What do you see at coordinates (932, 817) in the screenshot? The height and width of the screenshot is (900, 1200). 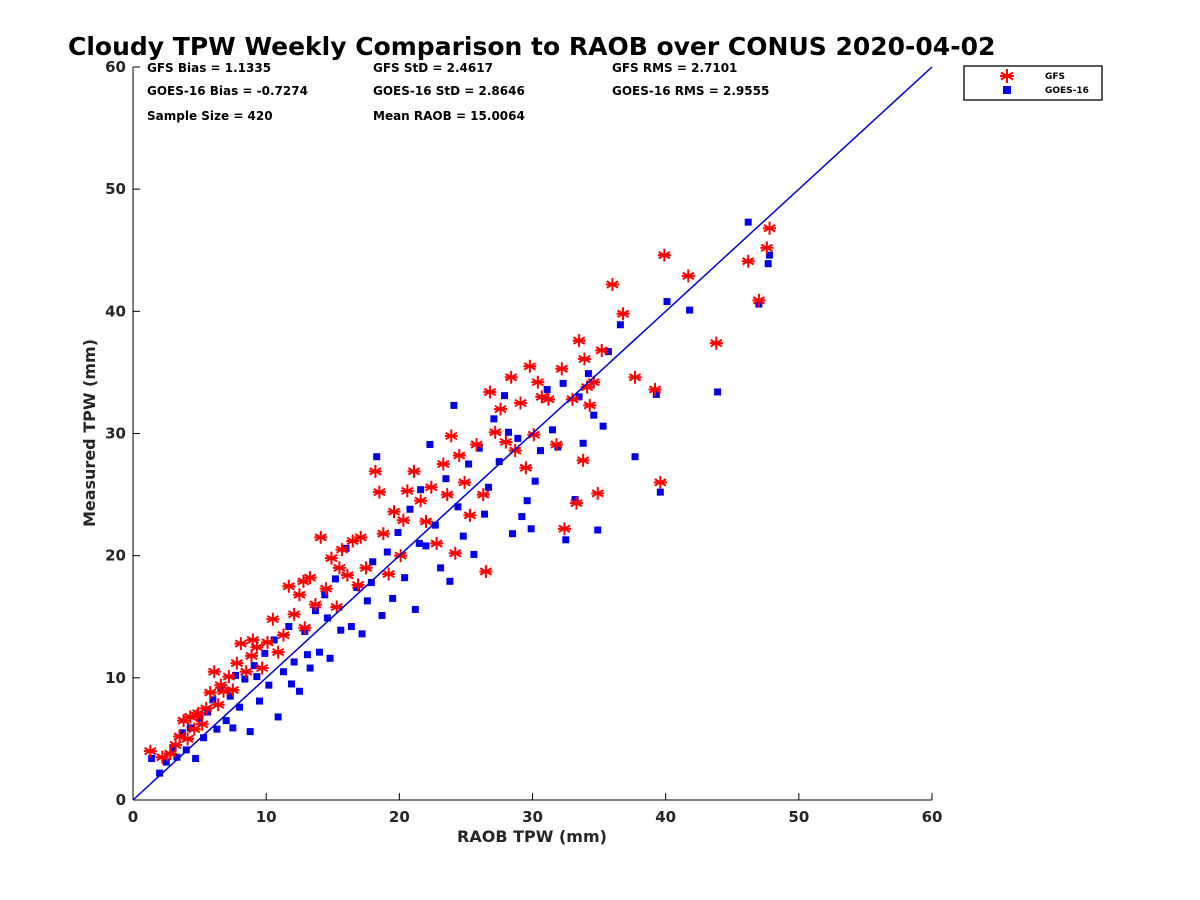 I see `x-tick-label: 60` at bounding box center [932, 817].